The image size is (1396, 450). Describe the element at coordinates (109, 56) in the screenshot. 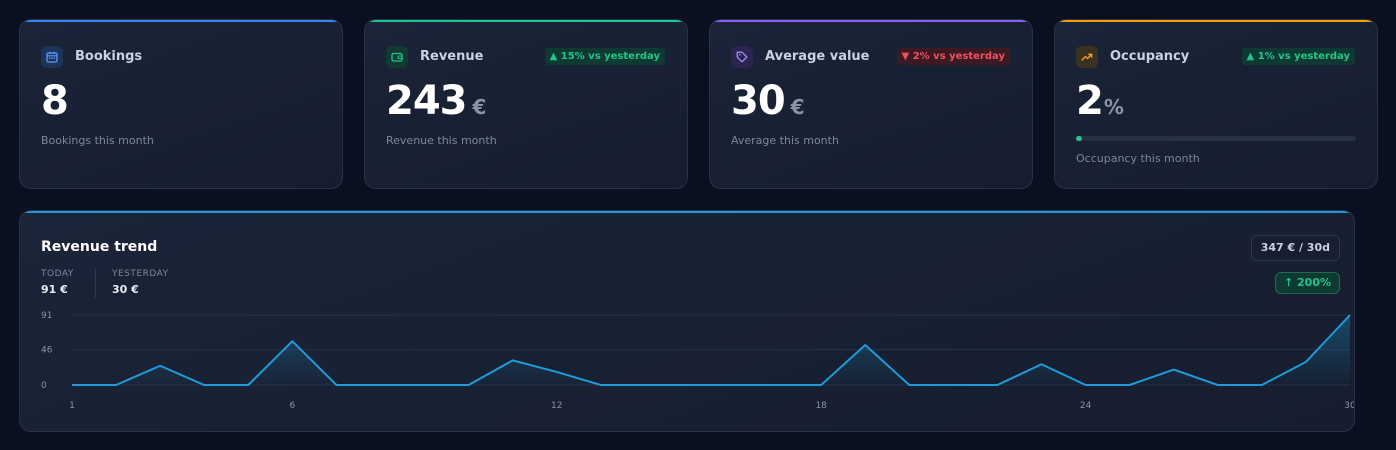

I see `card-title: Bookings` at that location.